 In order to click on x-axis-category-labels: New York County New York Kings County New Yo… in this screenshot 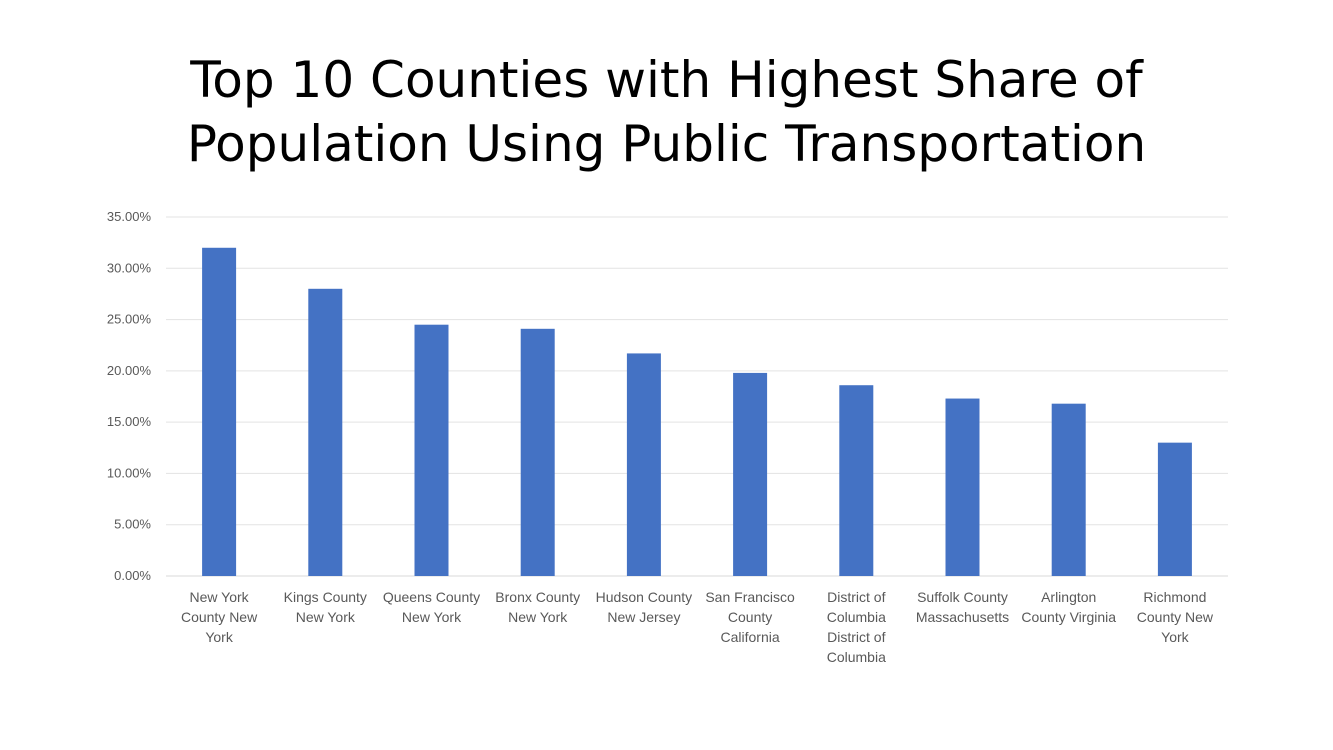, I will do `click(697, 627)`.